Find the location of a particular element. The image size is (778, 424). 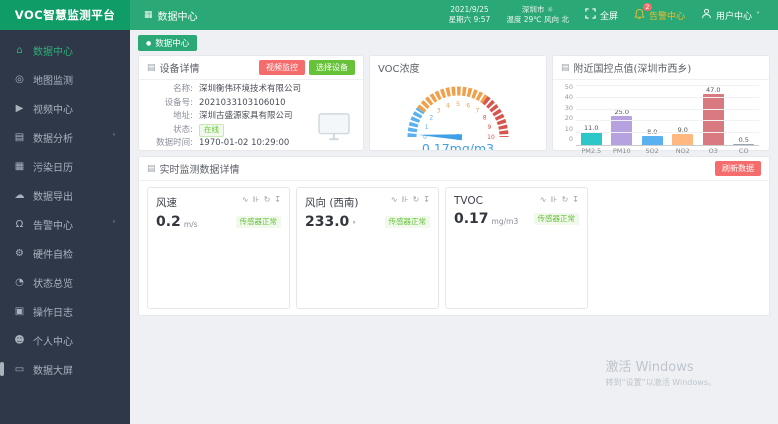

bar-column: 11.0 is located at coordinates (591, 115).